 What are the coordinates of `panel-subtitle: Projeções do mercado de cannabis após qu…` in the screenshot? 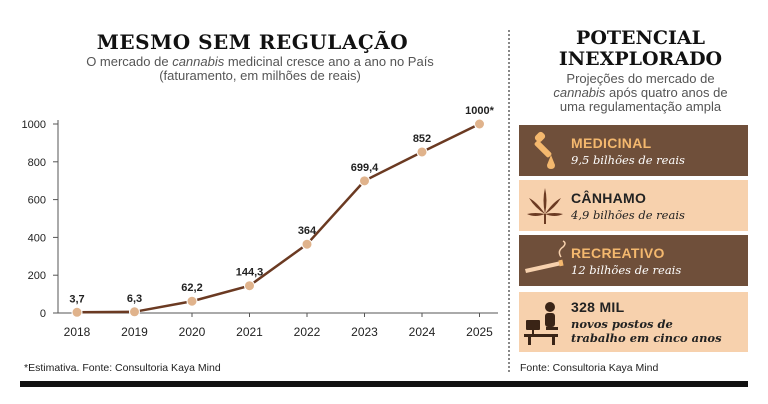 It's located at (640, 92).